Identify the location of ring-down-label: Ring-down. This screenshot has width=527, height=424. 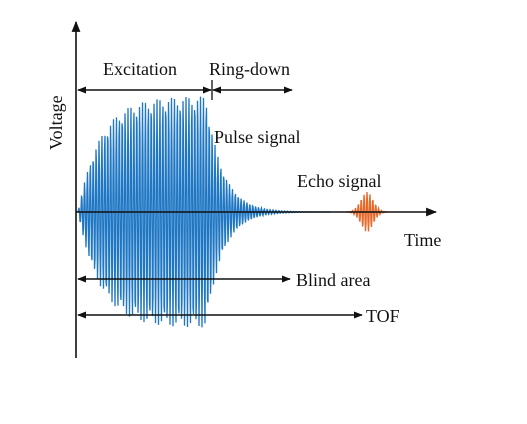
(249, 69).